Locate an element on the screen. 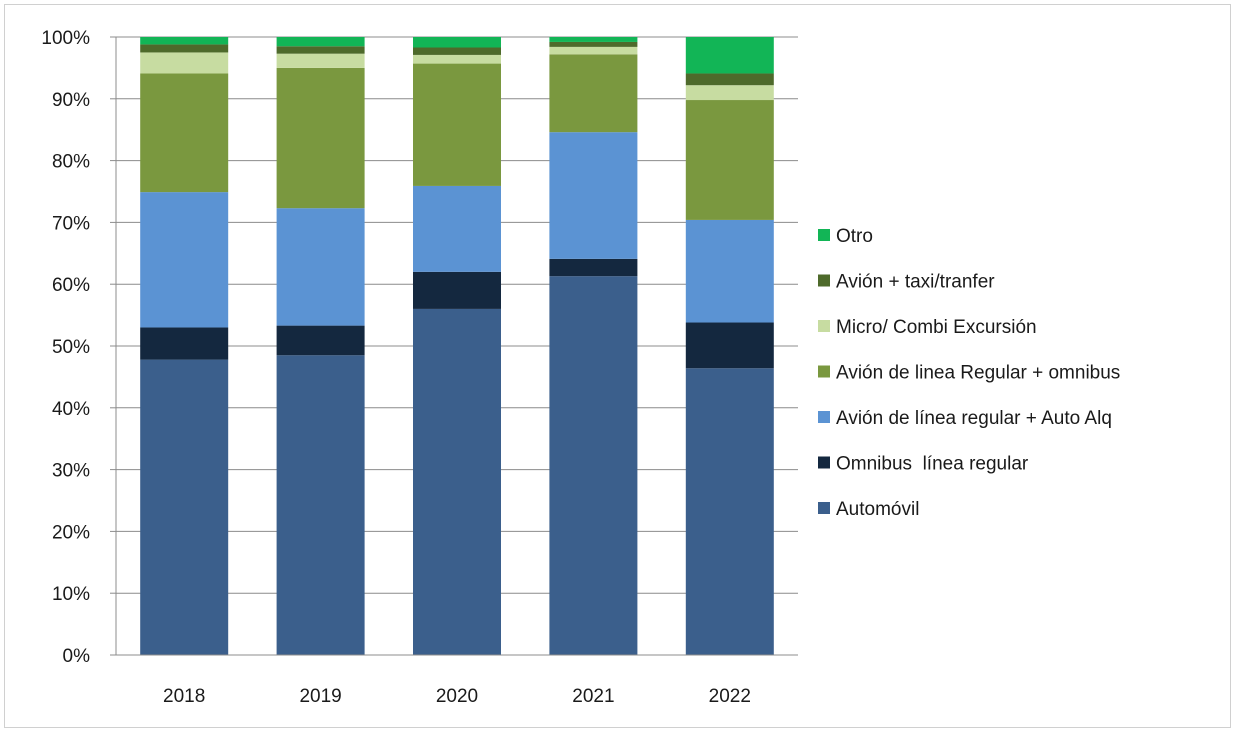 The height and width of the screenshot is (737, 1235). legend-item: Avión de línea regular + Auto Alq is located at coordinates (965, 418).